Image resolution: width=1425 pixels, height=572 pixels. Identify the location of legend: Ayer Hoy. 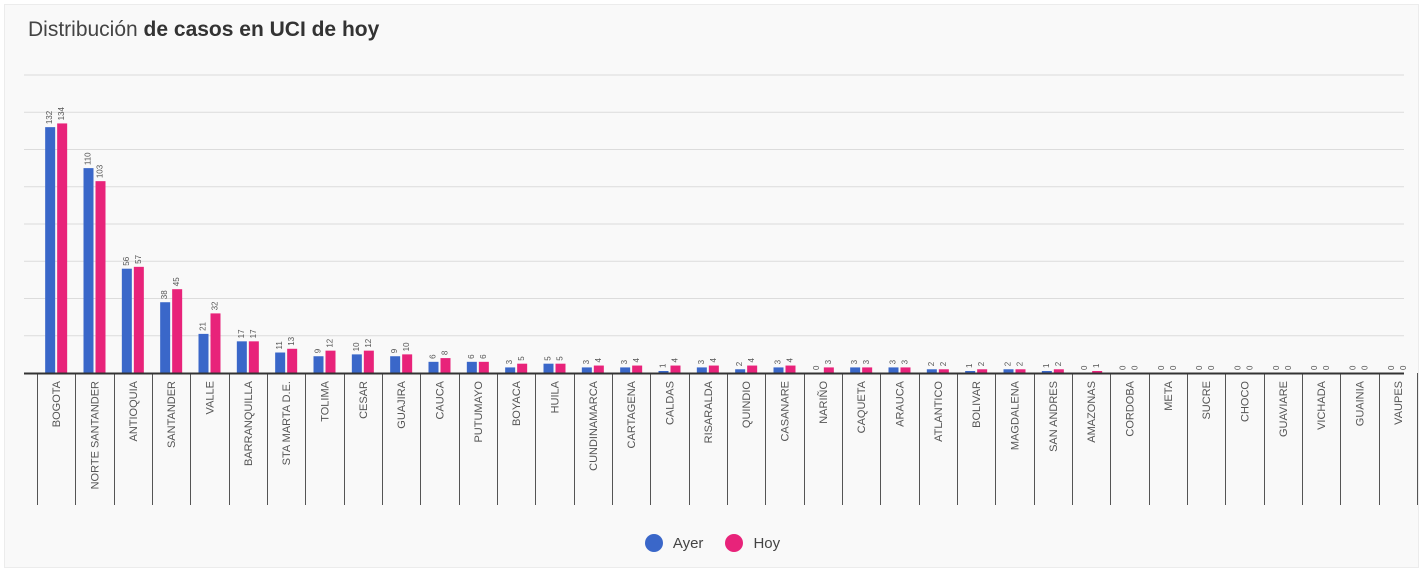
(712, 543).